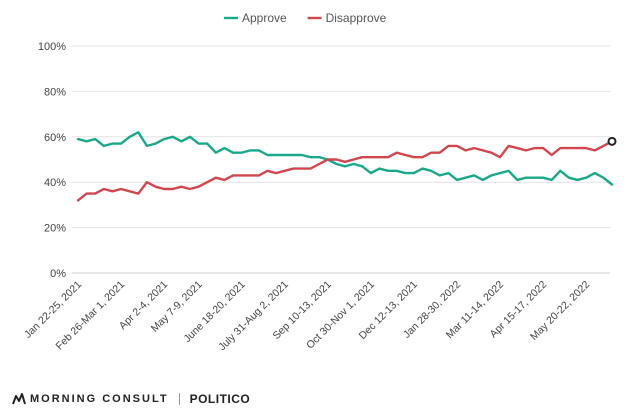  I want to click on series-line-approve, so click(345, 158).